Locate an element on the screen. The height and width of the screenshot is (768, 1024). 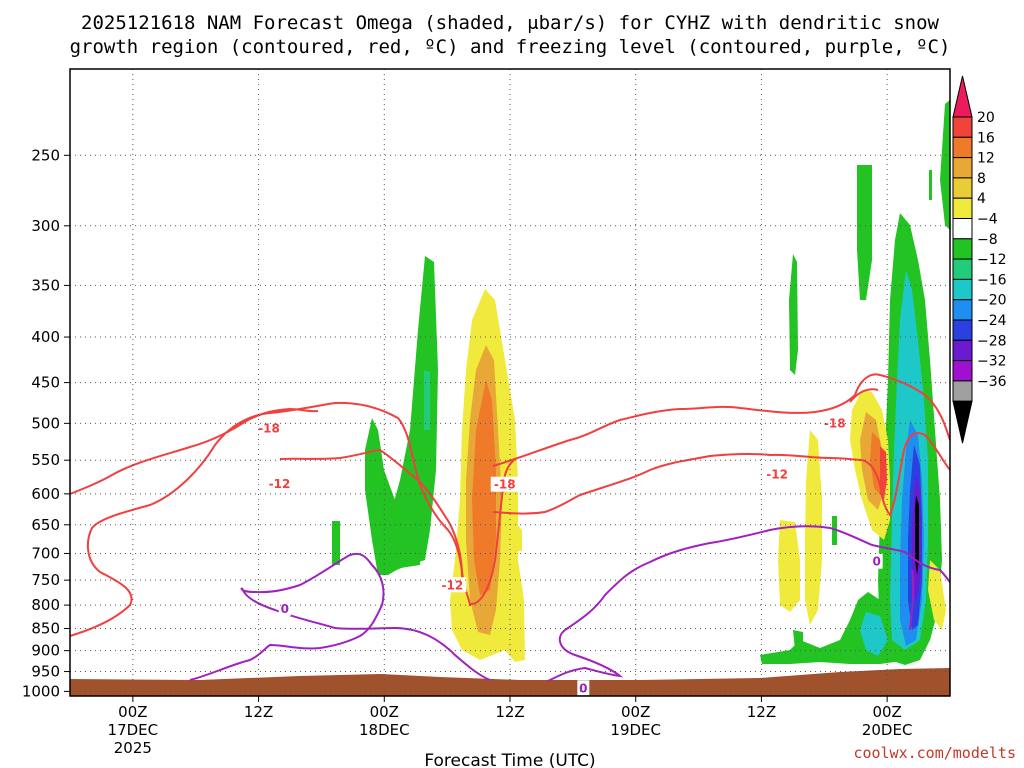
y-tick-label: 650 is located at coordinates (45, 525).